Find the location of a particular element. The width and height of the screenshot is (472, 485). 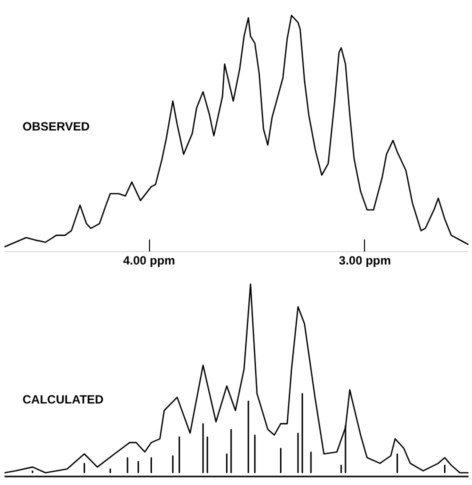

x-tick-label: 4.00 ppm is located at coordinates (149, 261).